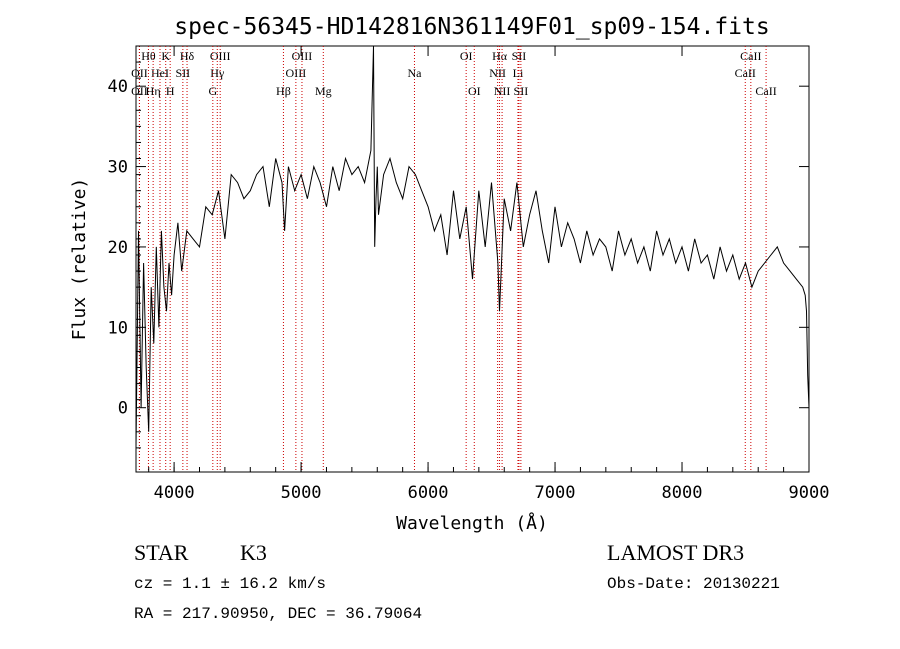  Describe the element at coordinates (174, 493) in the screenshot. I see `x-tick-label: 4000` at that location.